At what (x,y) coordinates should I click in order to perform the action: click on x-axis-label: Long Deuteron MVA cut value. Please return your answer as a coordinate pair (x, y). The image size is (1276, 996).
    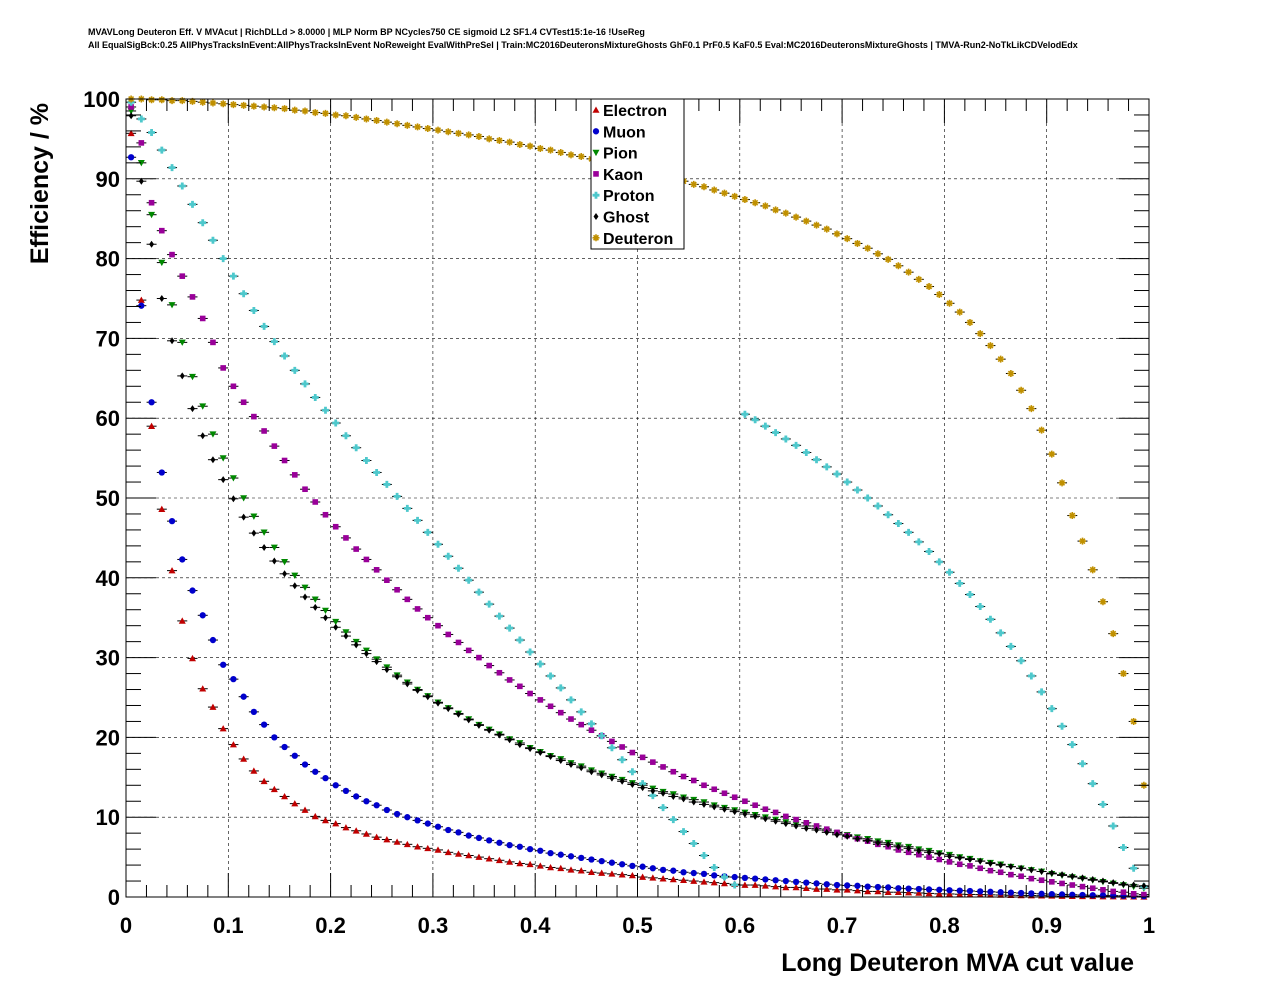
    Looking at the image, I should click on (957, 963).